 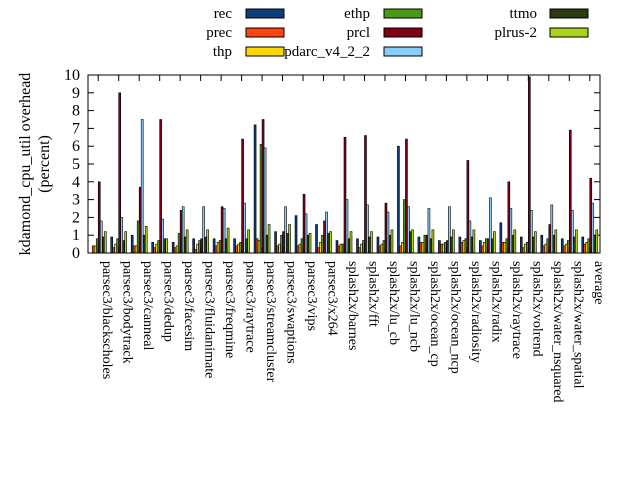 What do you see at coordinates (76, 253) in the screenshot?
I see `y-tick-label: 0` at bounding box center [76, 253].